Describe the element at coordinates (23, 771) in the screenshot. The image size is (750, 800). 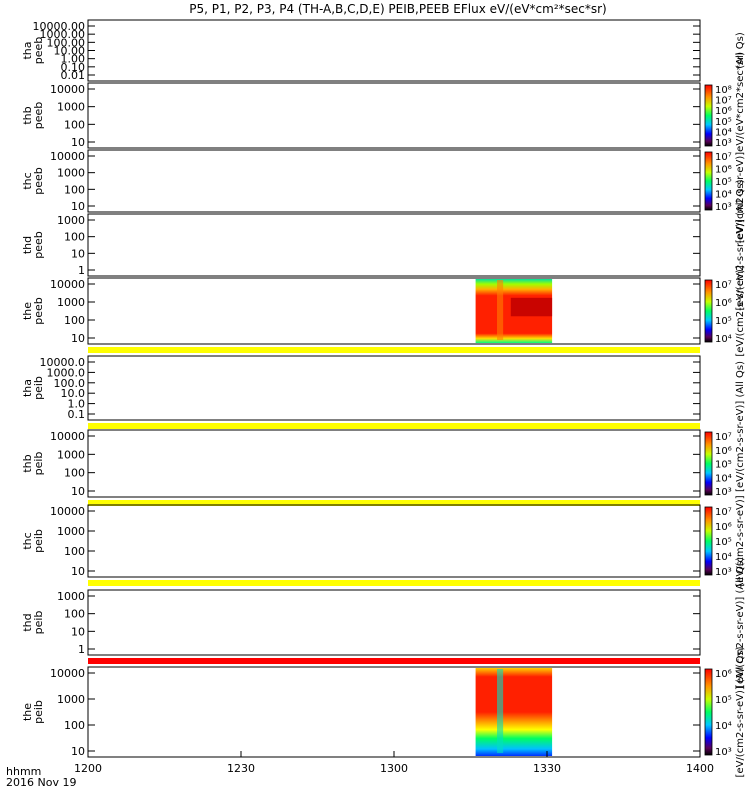
I see `x-units-label: hhmm` at that location.